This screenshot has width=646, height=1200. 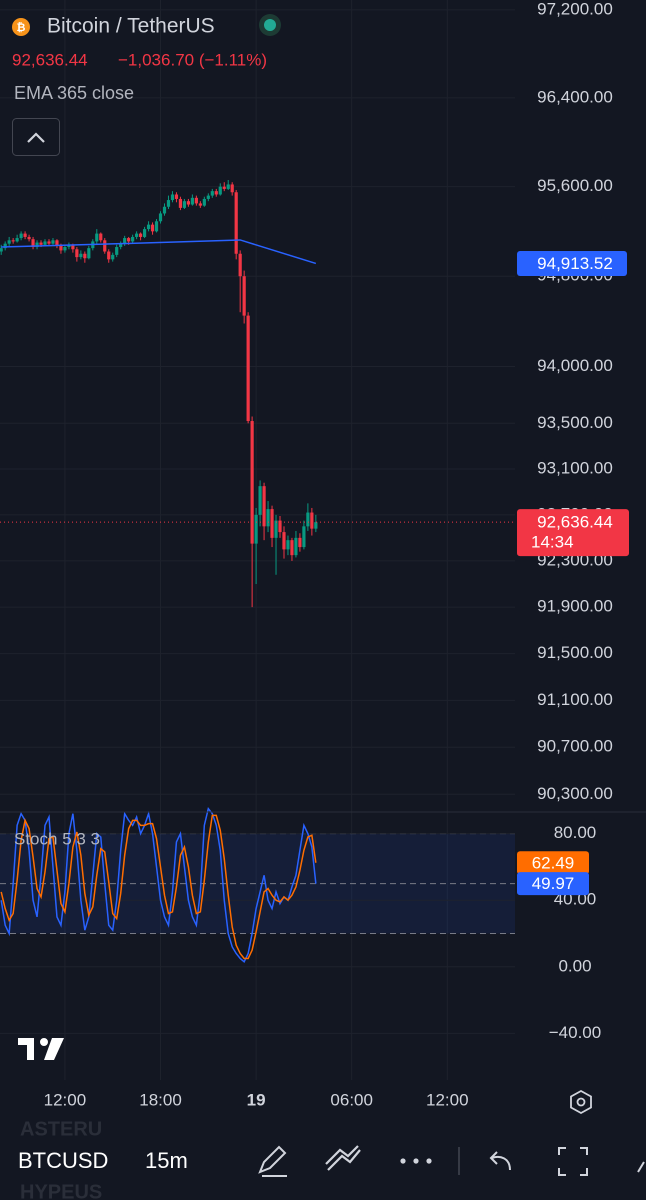 I want to click on logo, so click(x=41, y=1049).